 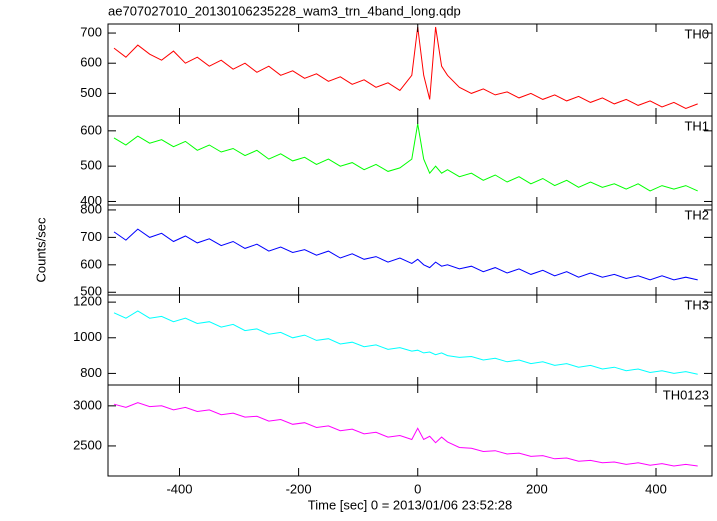 I want to click on y-axis-label: Counts/sec, so click(x=40, y=250).